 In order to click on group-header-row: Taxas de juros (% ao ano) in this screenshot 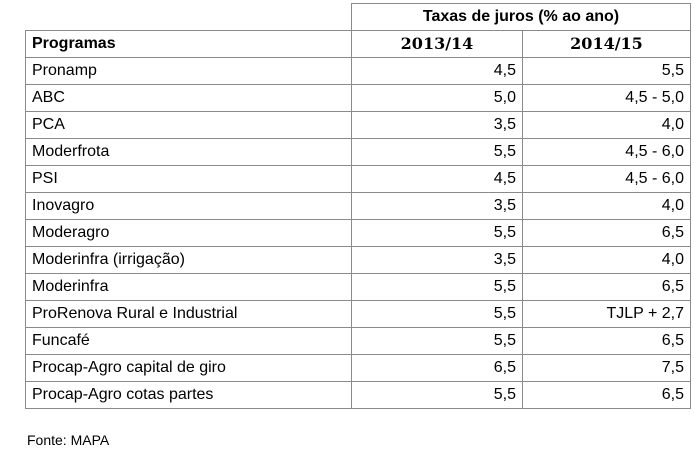, I will do `click(358, 17)`.